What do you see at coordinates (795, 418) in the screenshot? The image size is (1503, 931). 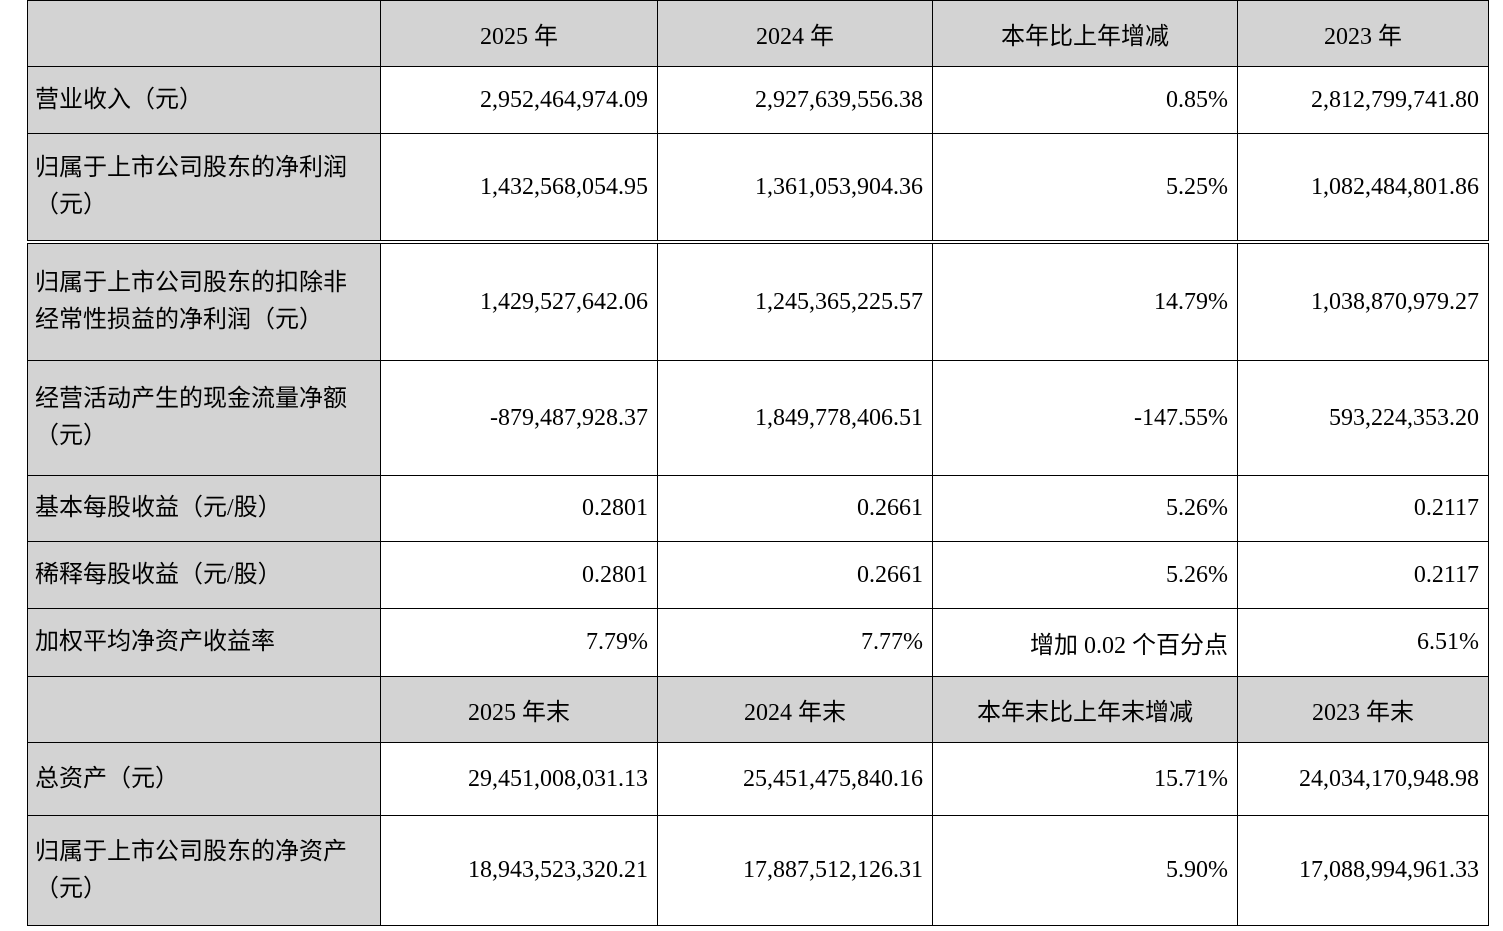 I see `value-2024: 1,849,778,406.51` at bounding box center [795, 418].